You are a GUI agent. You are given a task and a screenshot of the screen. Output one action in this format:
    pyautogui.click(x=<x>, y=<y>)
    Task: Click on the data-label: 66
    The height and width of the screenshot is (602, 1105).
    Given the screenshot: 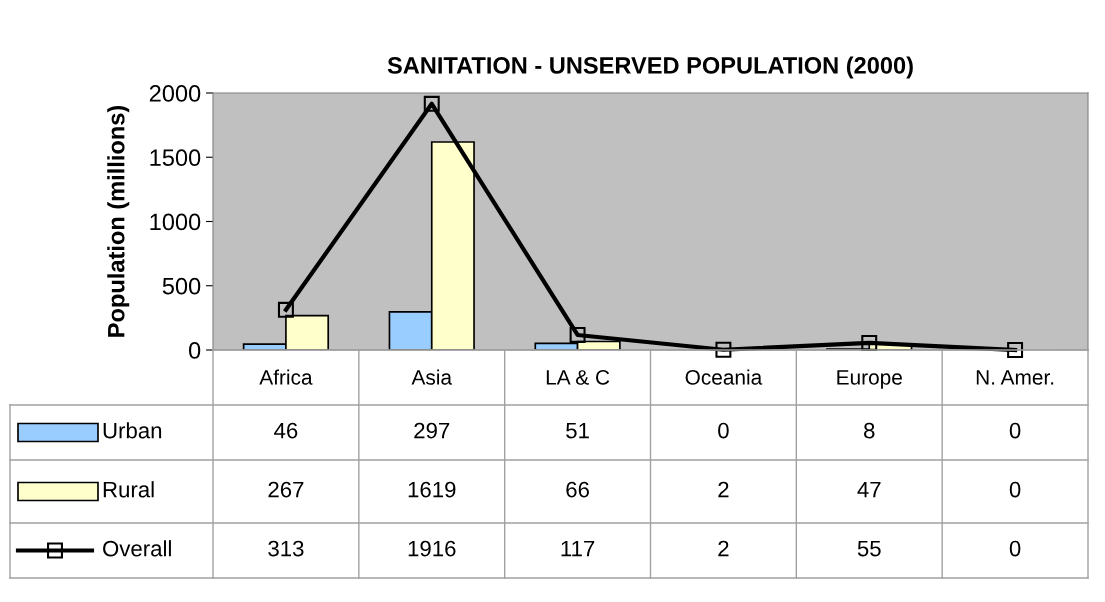 What is the action you would take?
    pyautogui.click(x=577, y=489)
    